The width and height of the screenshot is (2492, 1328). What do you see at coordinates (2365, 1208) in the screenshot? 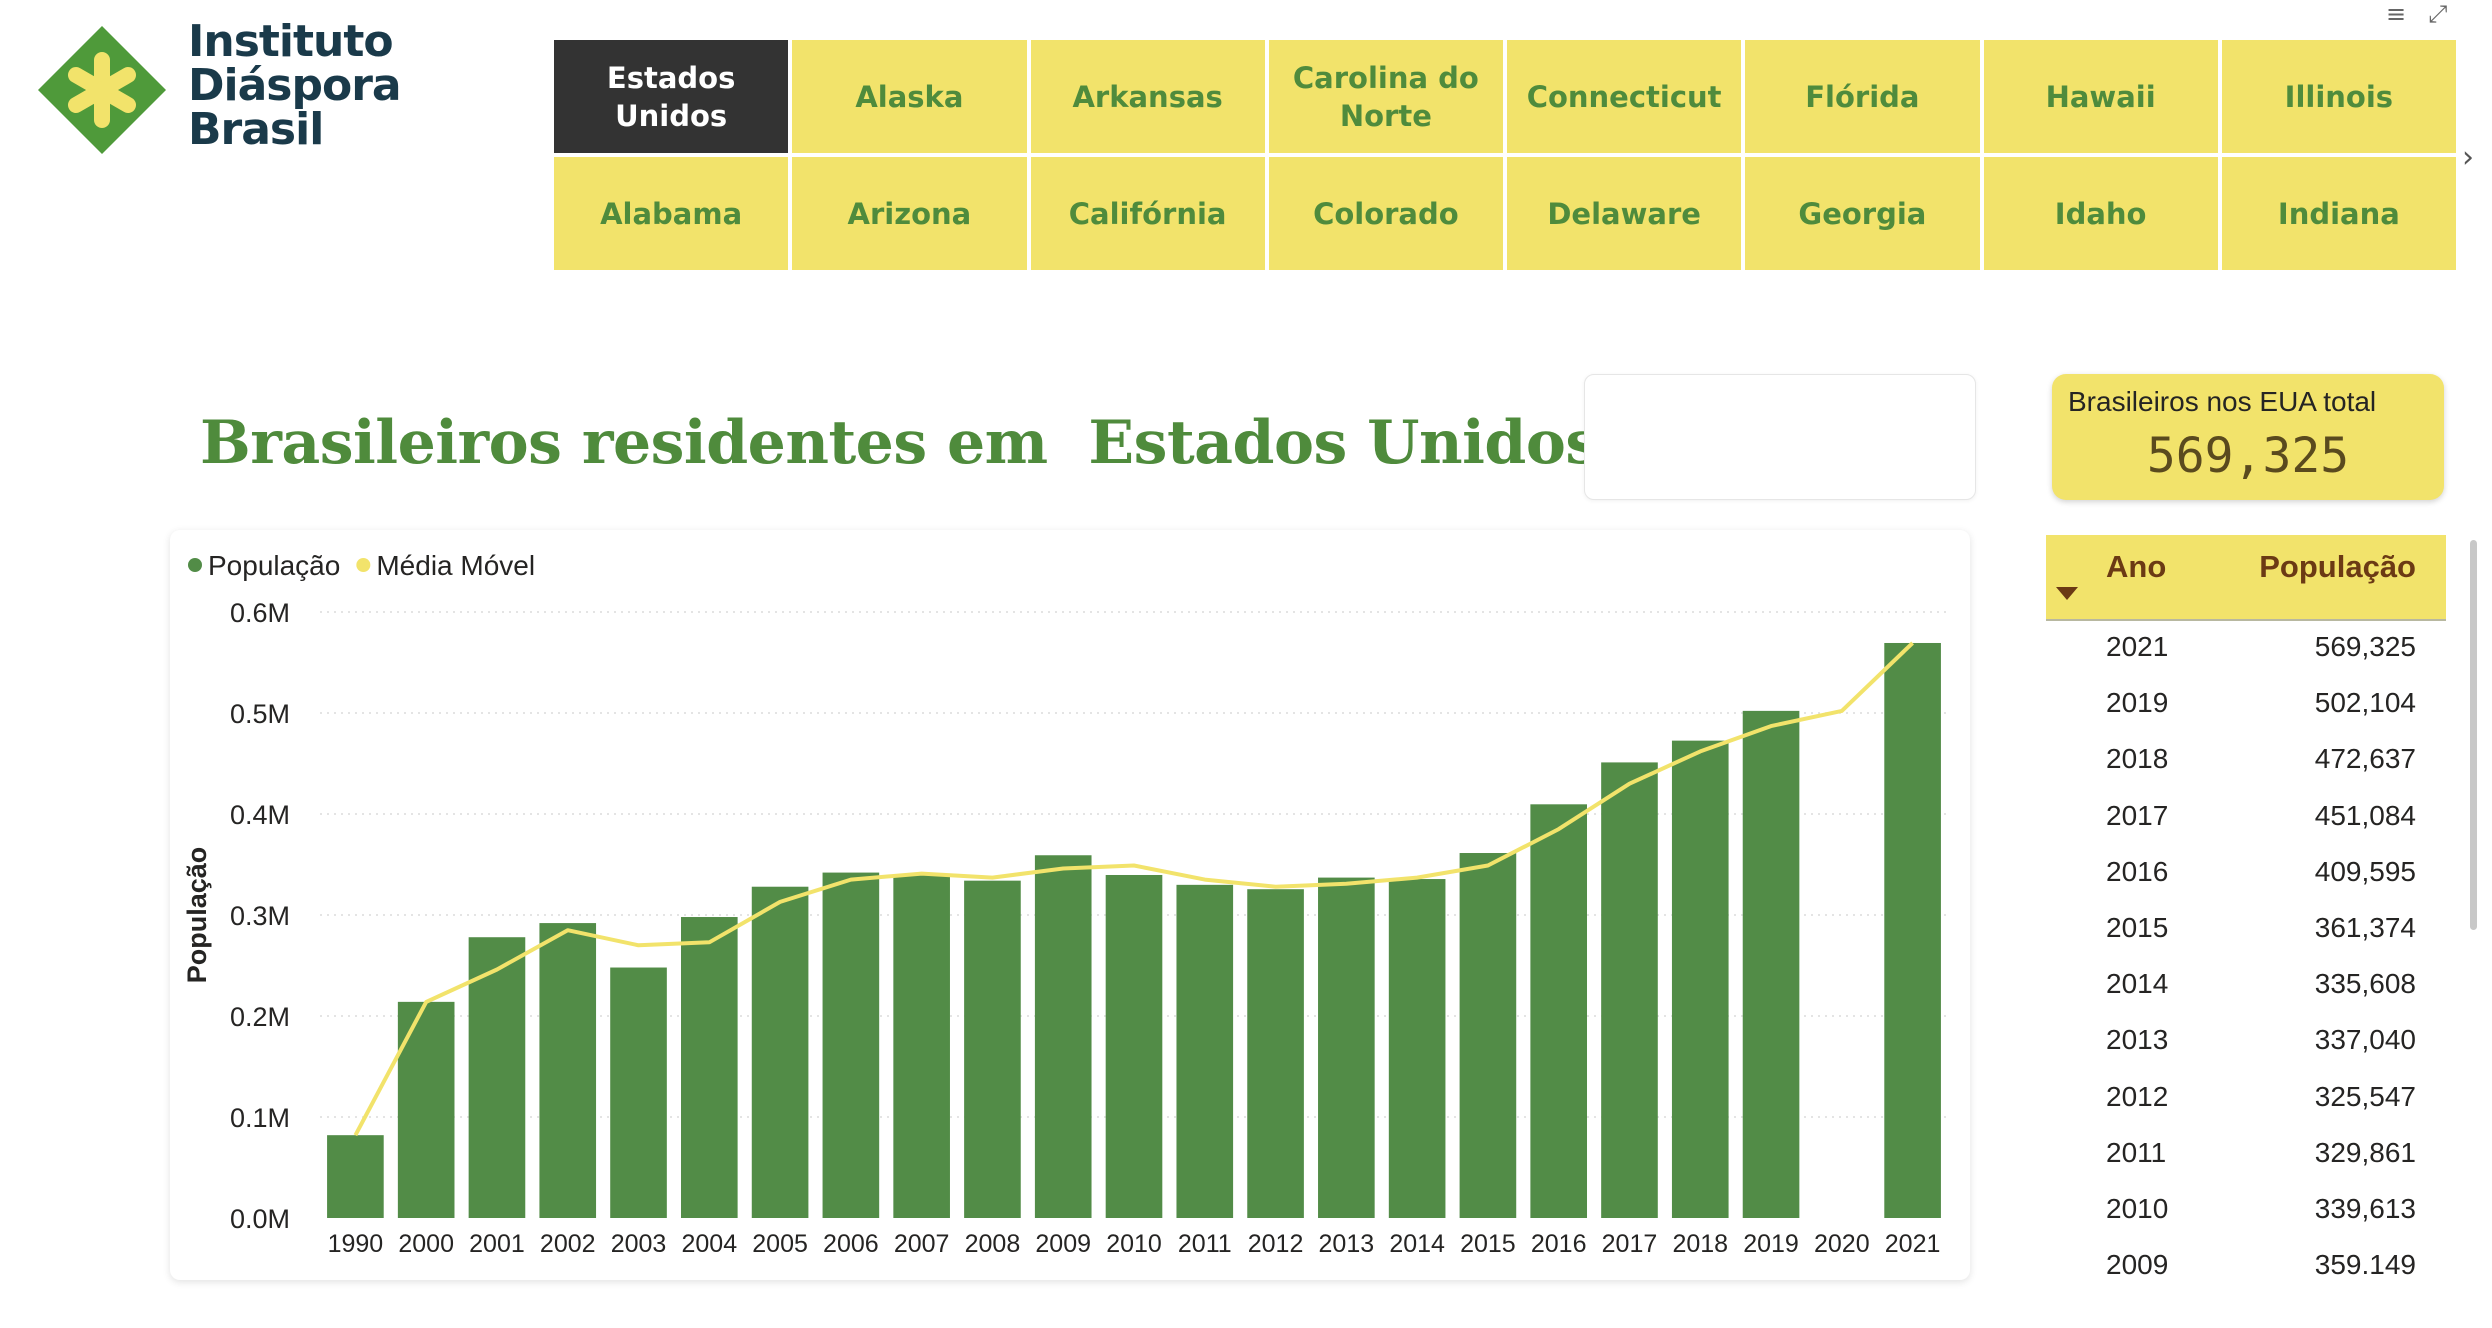
I see `cell-population: 339,613` at bounding box center [2365, 1208].